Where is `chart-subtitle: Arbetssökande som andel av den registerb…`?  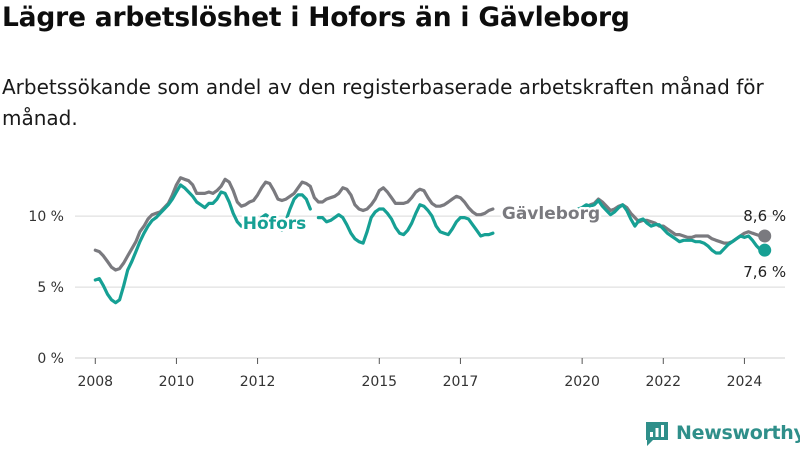
chart-subtitle: Arbetssökande som andel av den registerb… is located at coordinates (383, 102).